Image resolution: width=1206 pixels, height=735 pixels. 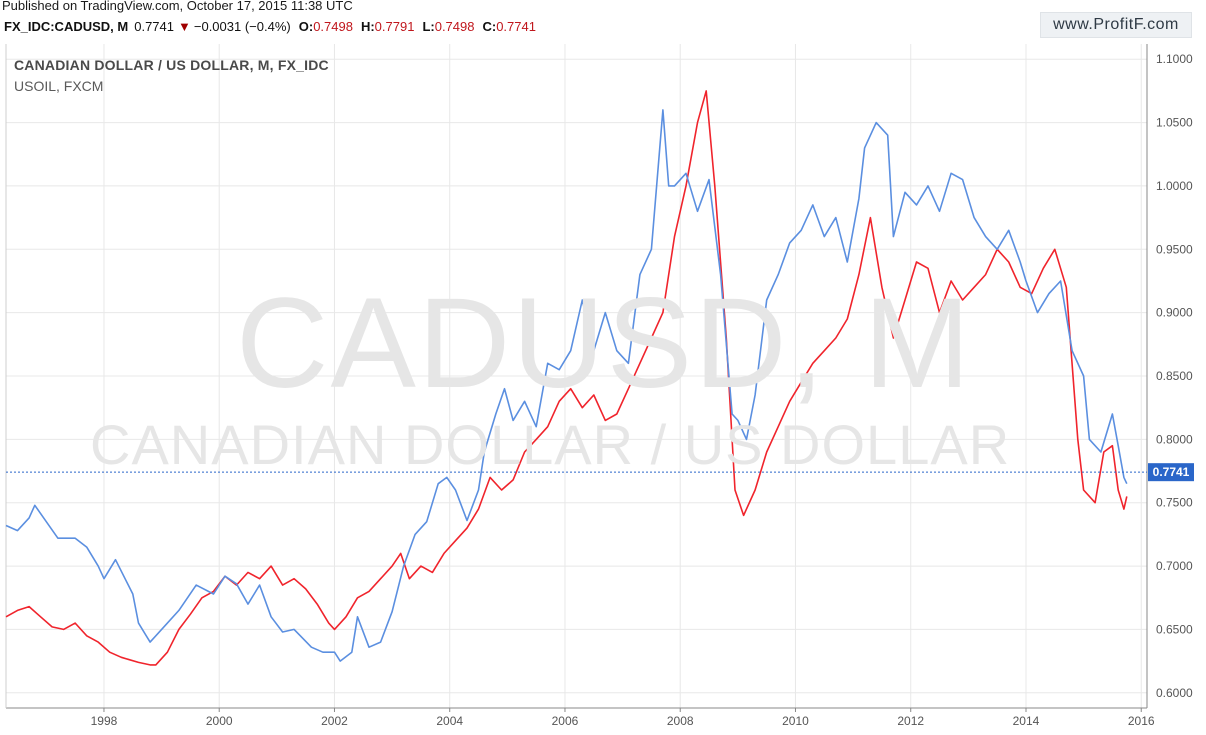 What do you see at coordinates (333, 26) in the screenshot?
I see `open-value: 0.7498` at bounding box center [333, 26].